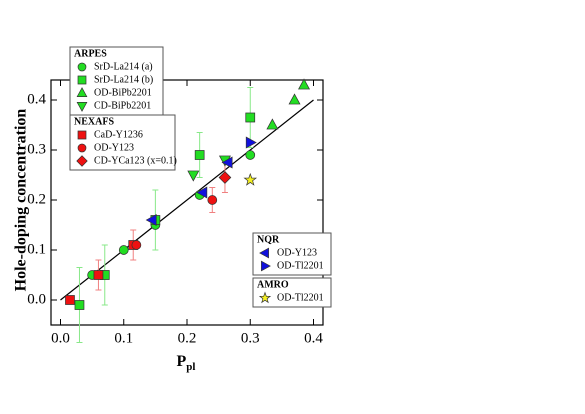  I want to click on x-tick-label: 0.1, so click(123, 338).